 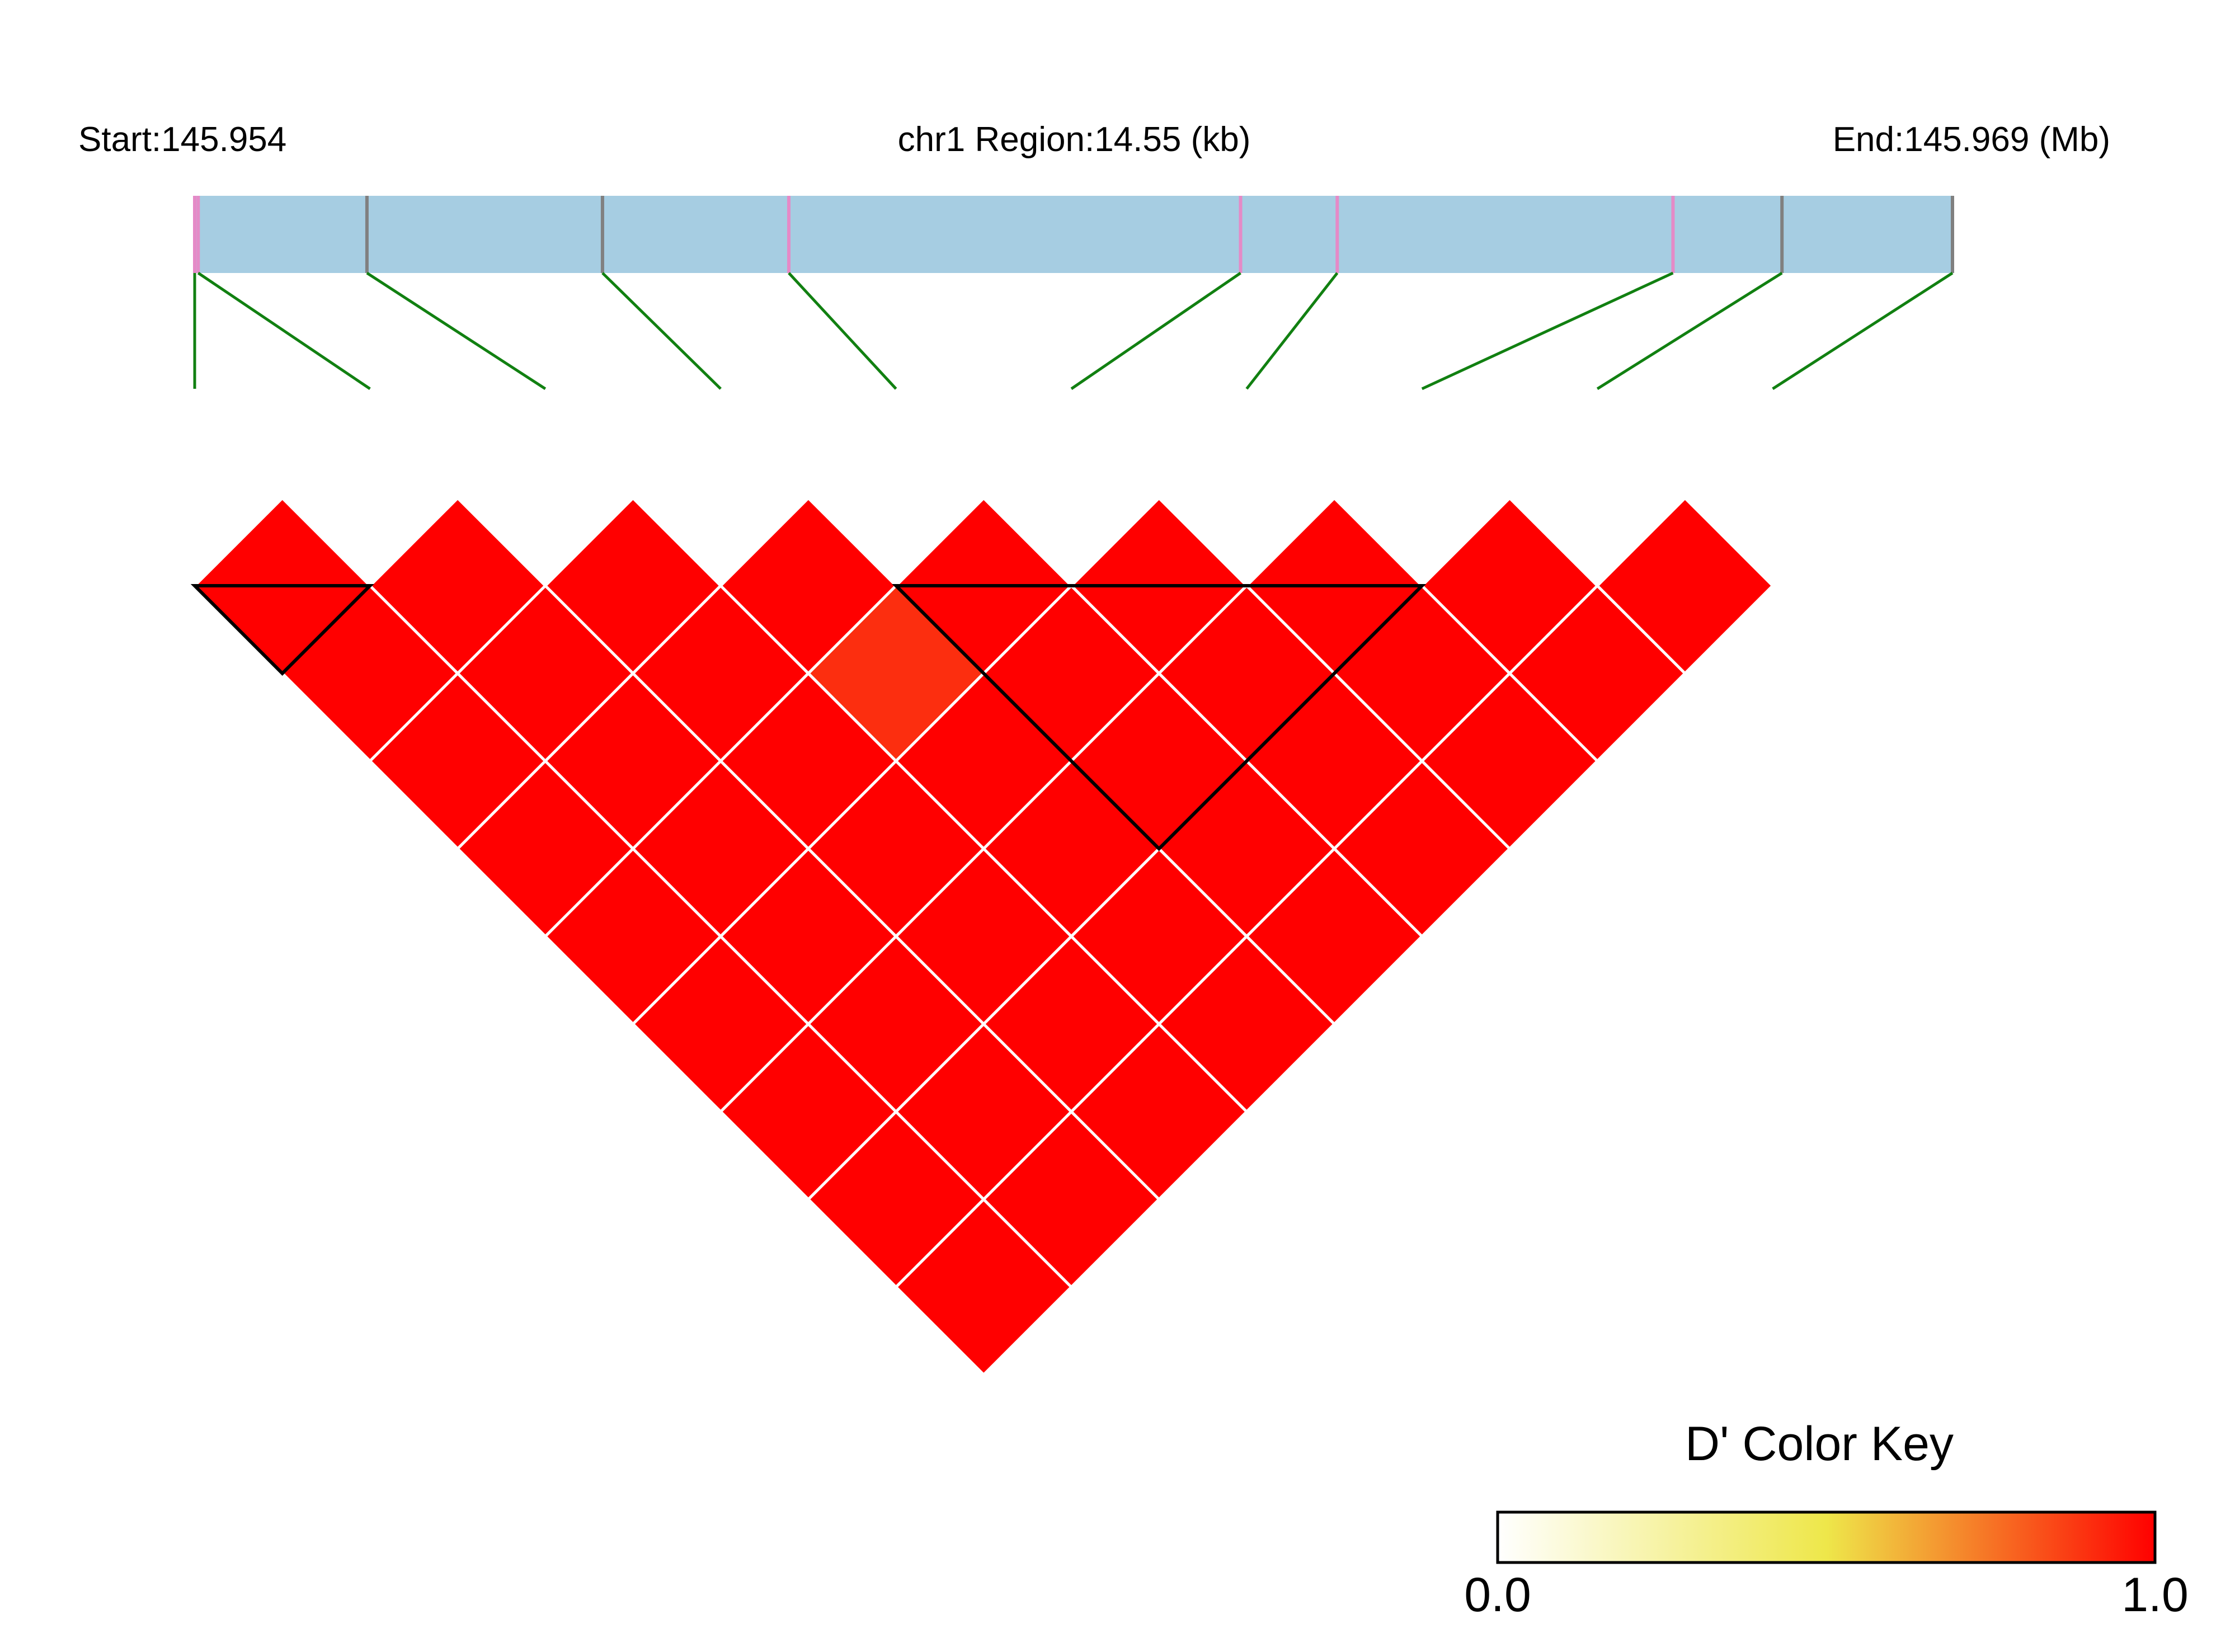 What do you see at coordinates (1074, 140) in the screenshot?
I see `region-title: chr1 Region:14.55 (kb)` at bounding box center [1074, 140].